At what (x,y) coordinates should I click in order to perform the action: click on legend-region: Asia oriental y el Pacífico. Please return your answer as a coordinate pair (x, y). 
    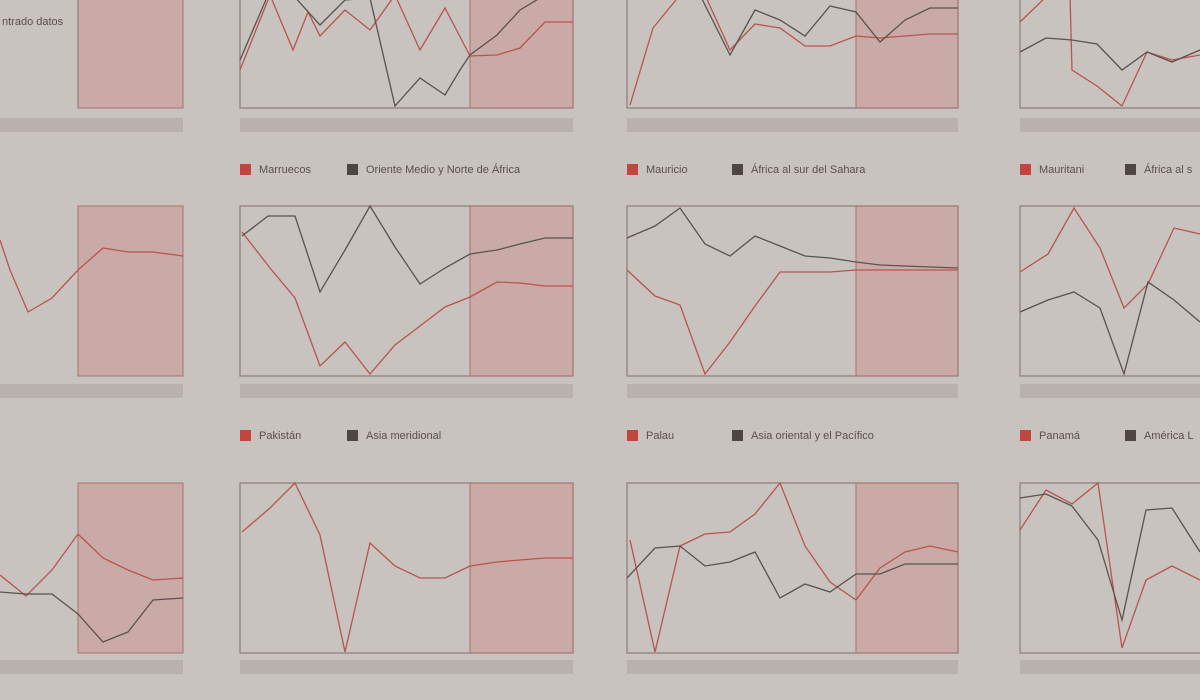
    Looking at the image, I should click on (812, 436).